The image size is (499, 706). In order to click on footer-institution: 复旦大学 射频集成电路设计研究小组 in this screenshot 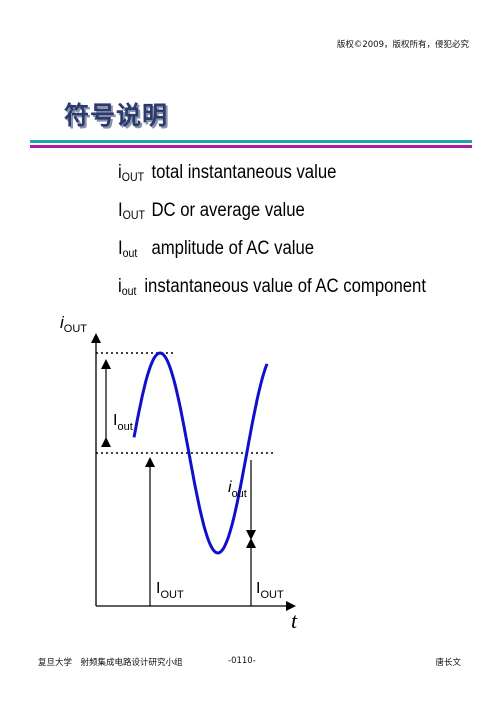, I will do `click(110, 663)`.